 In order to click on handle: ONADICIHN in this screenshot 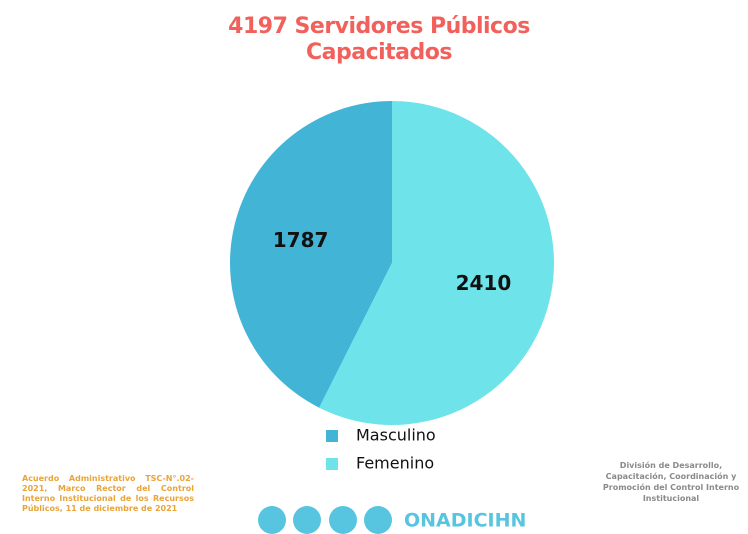, I will do `click(465, 521)`.